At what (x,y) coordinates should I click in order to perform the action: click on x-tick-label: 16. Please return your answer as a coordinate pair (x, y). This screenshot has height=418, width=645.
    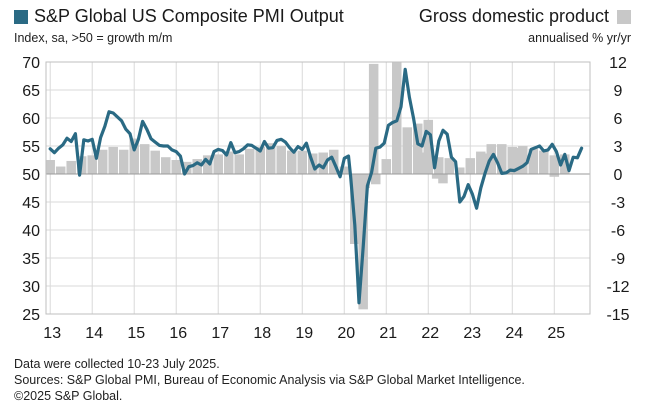
    Looking at the image, I should click on (178, 333).